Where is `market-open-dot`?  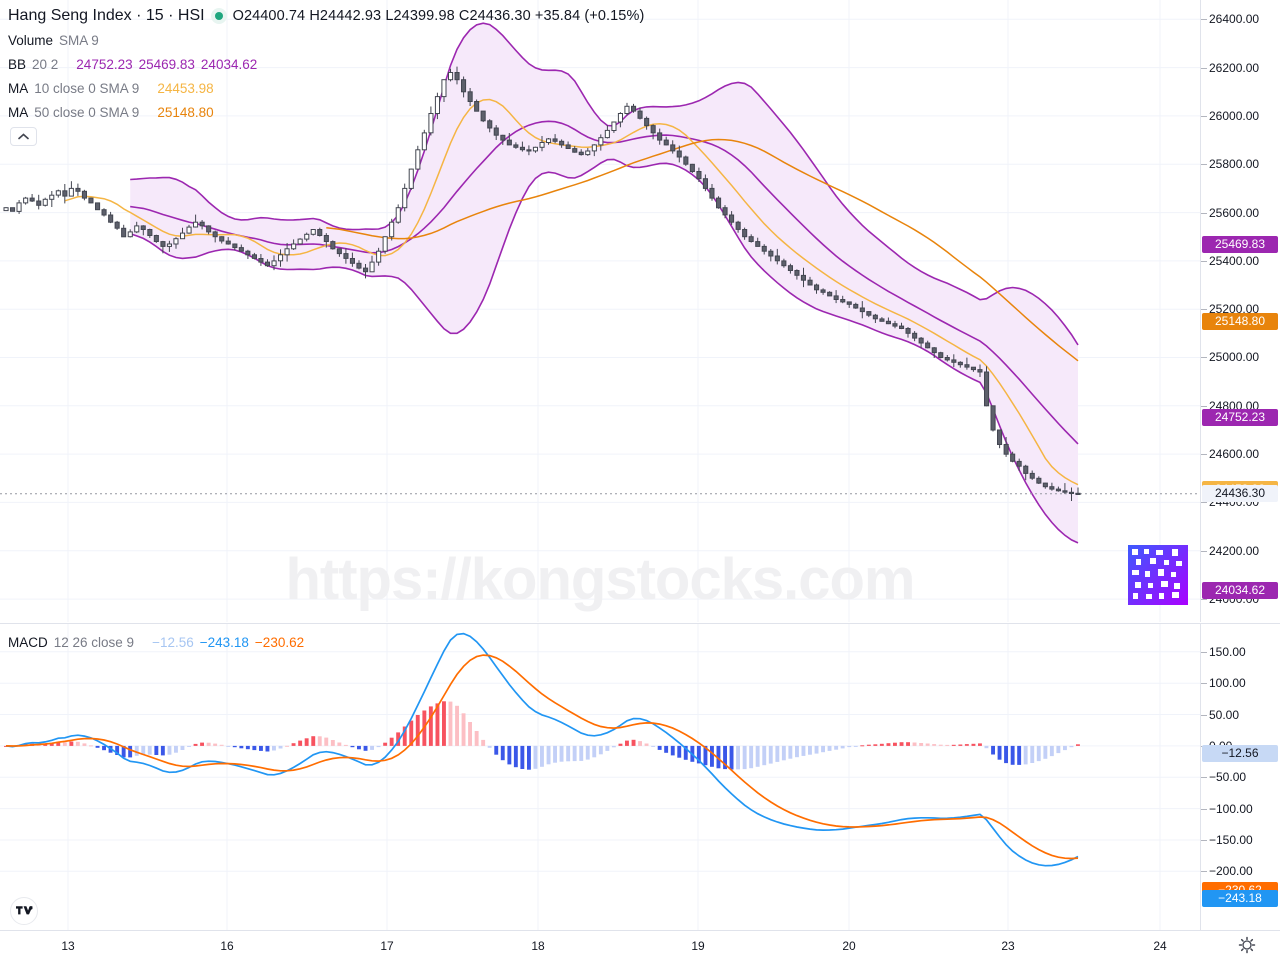
market-open-dot is located at coordinates (218, 16).